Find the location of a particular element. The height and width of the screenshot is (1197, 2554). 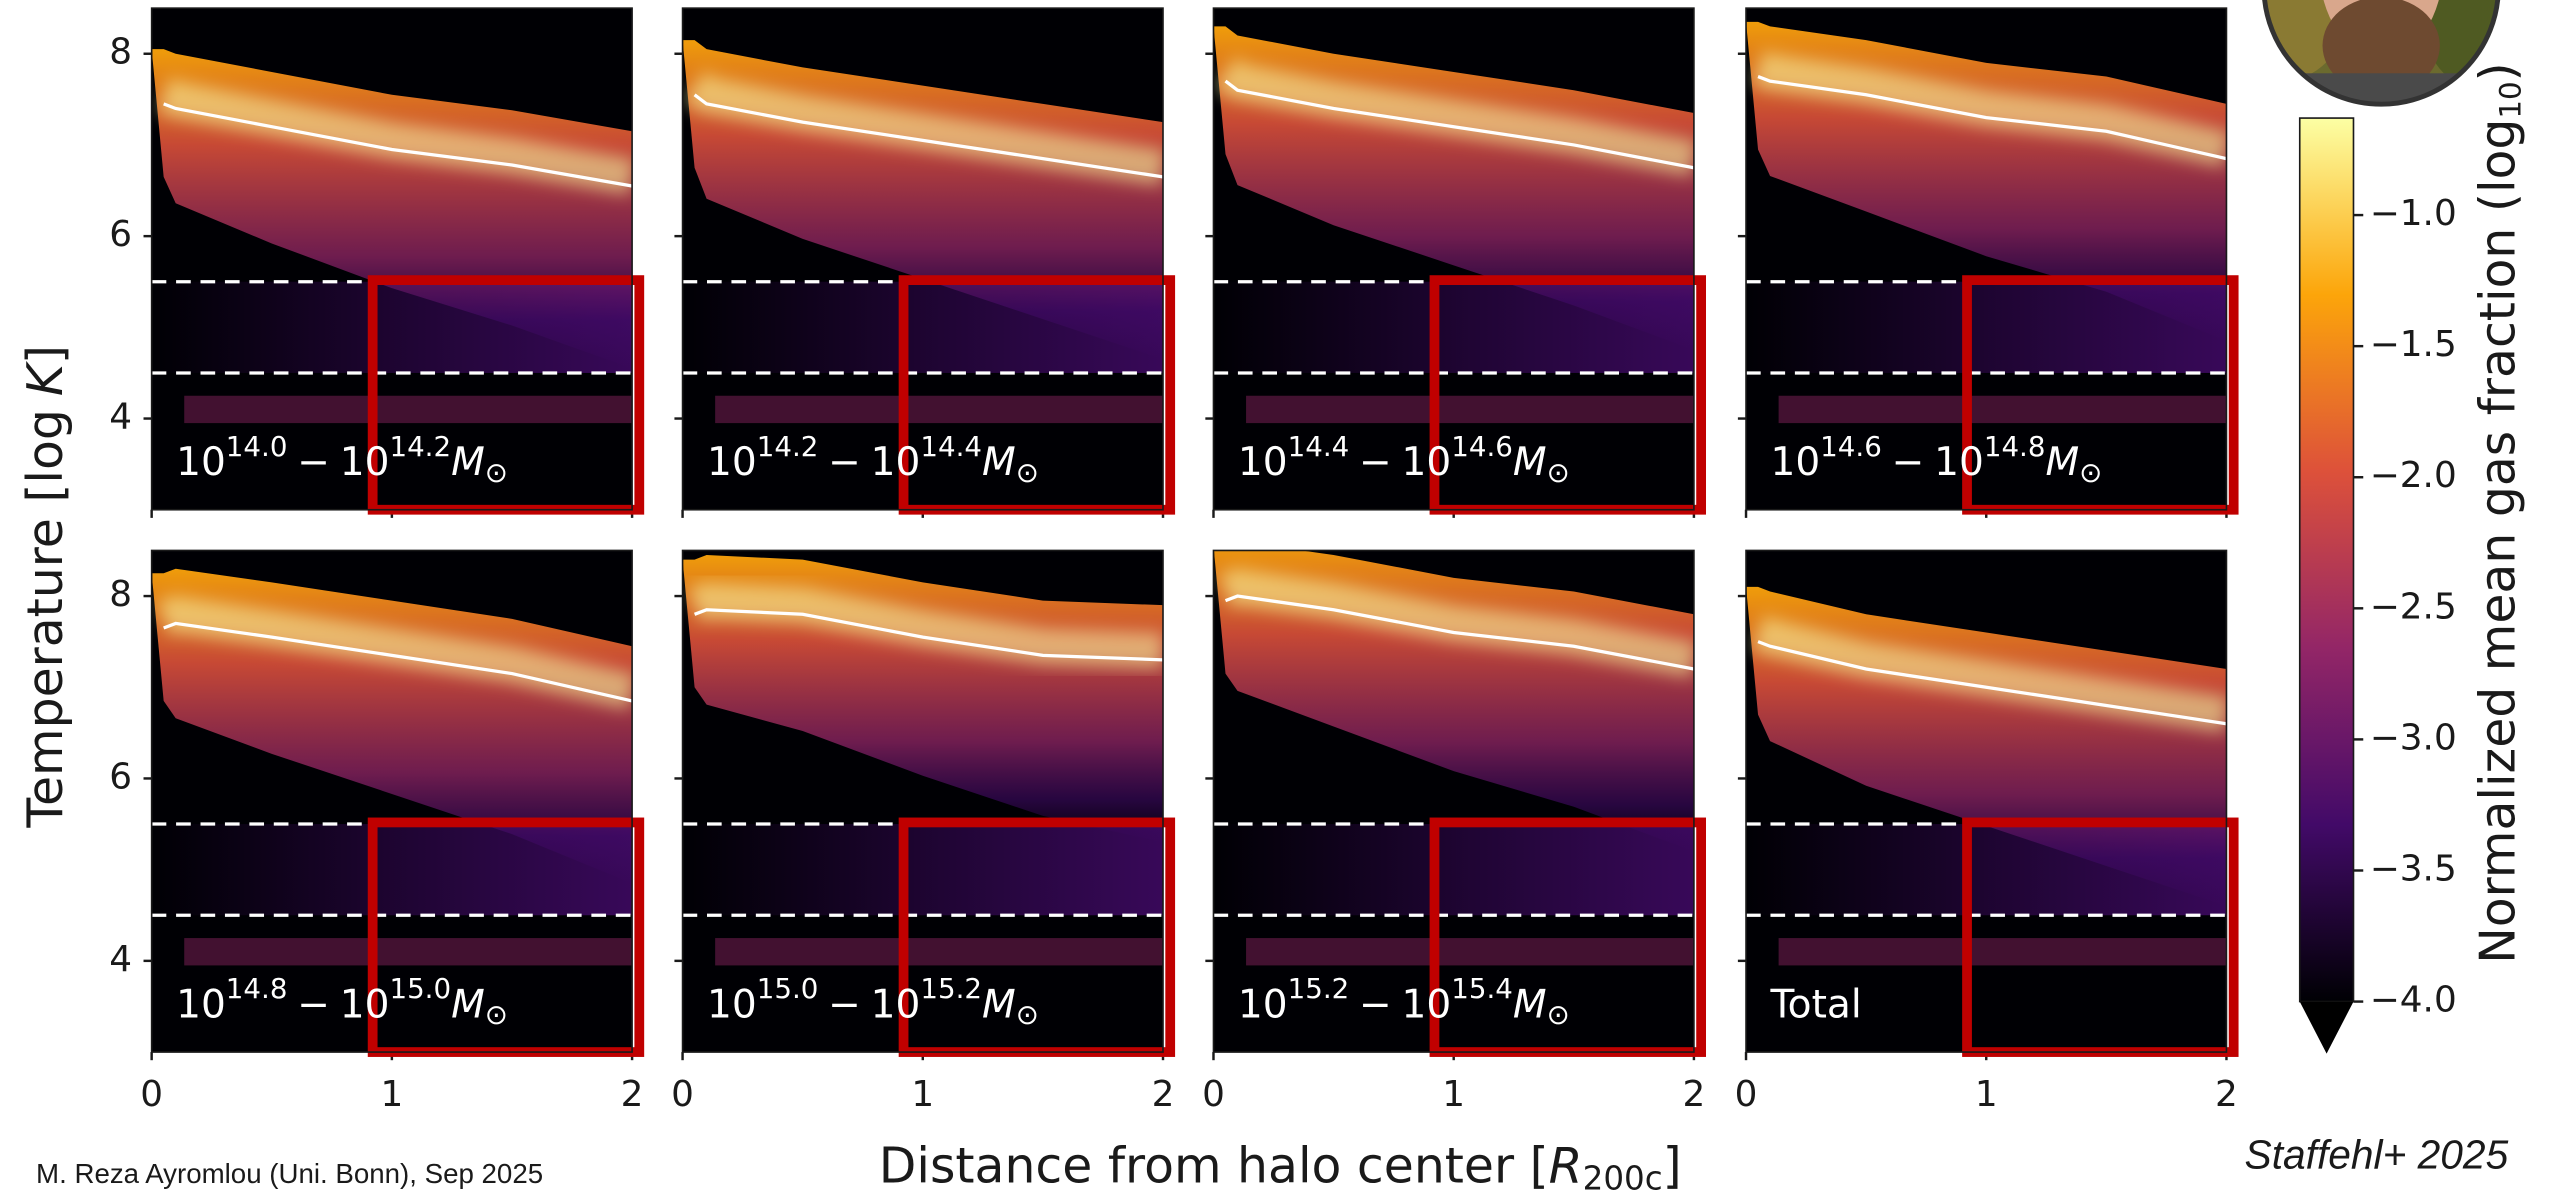

x-tick-label: 2 is located at coordinates (1694, 1094).